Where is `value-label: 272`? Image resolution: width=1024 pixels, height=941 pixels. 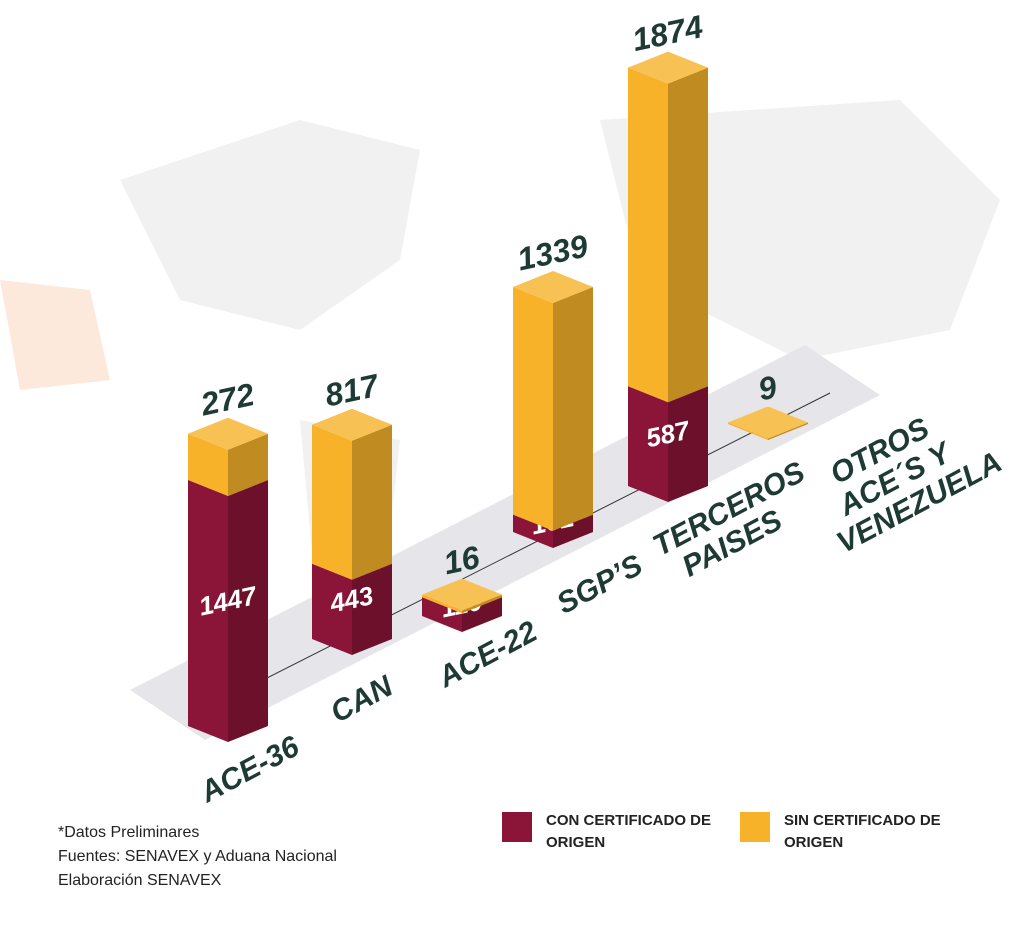 value-label: 272 is located at coordinates (227, 399).